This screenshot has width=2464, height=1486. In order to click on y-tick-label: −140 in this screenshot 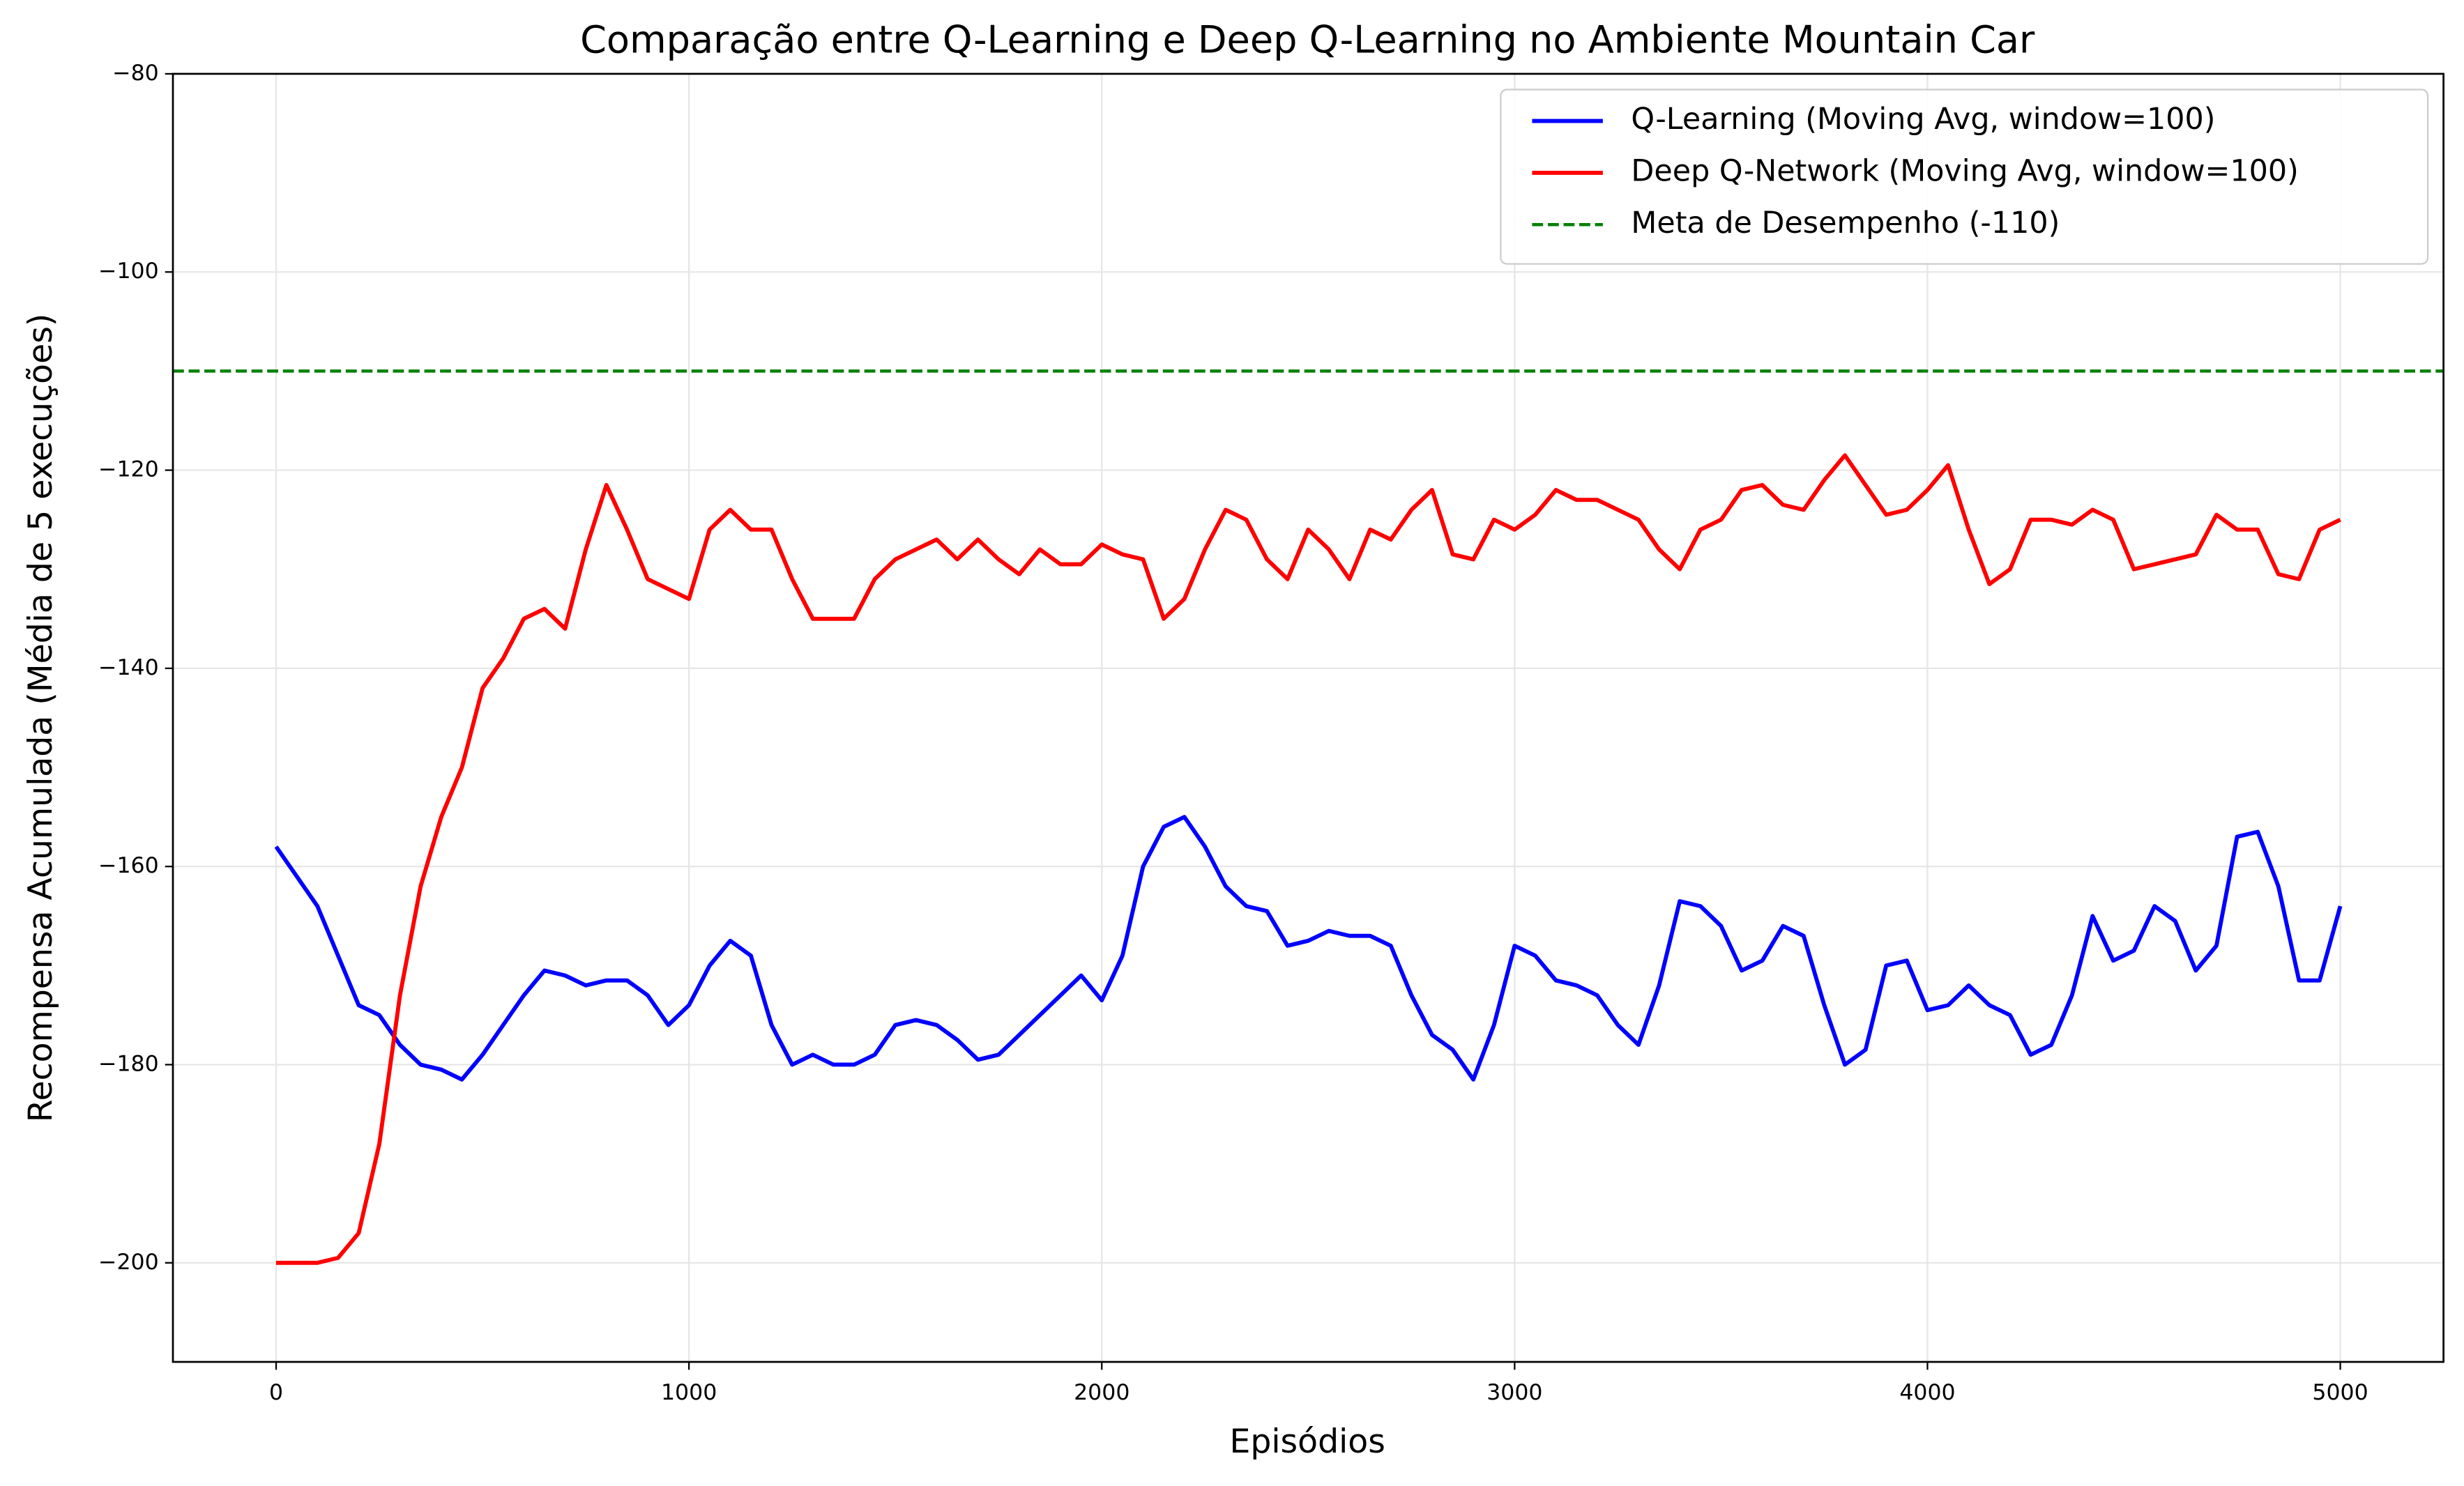, I will do `click(128, 667)`.